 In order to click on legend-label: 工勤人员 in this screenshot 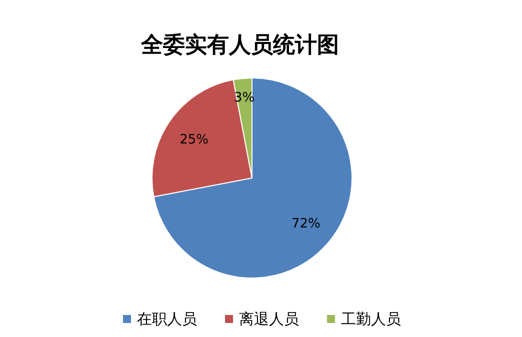, I will do `click(371, 319)`.